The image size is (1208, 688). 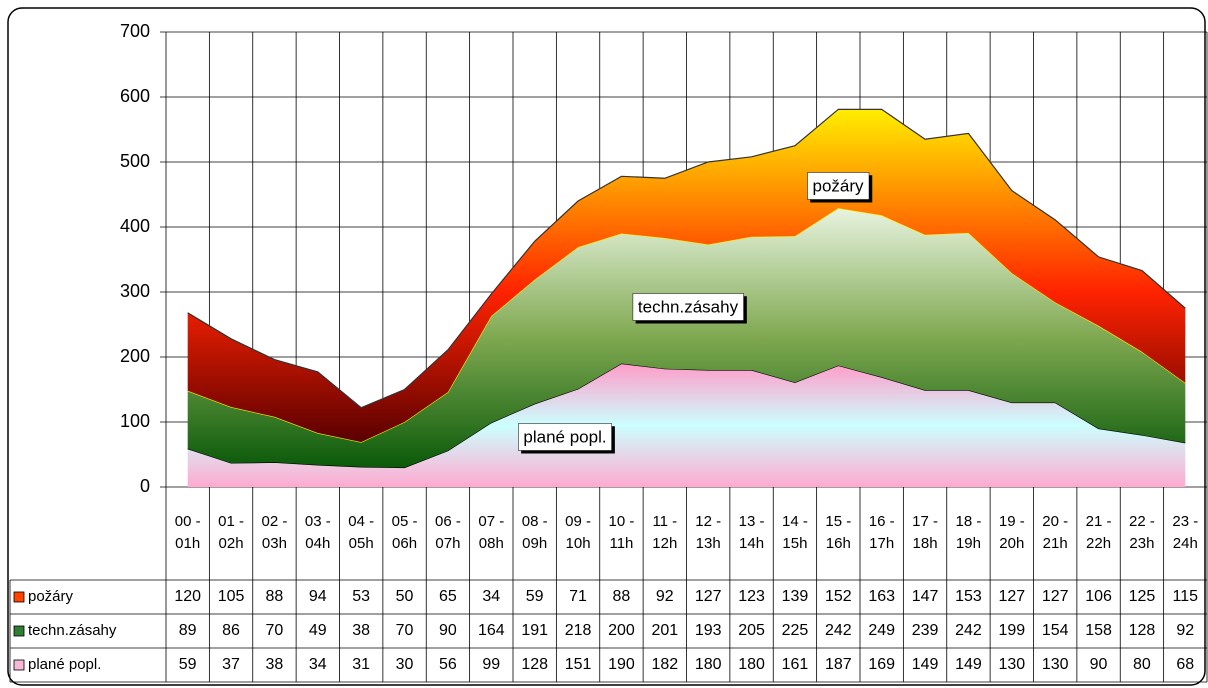 What do you see at coordinates (404, 532) in the screenshot?
I see `x-tick-label: 05 - 06h` at bounding box center [404, 532].